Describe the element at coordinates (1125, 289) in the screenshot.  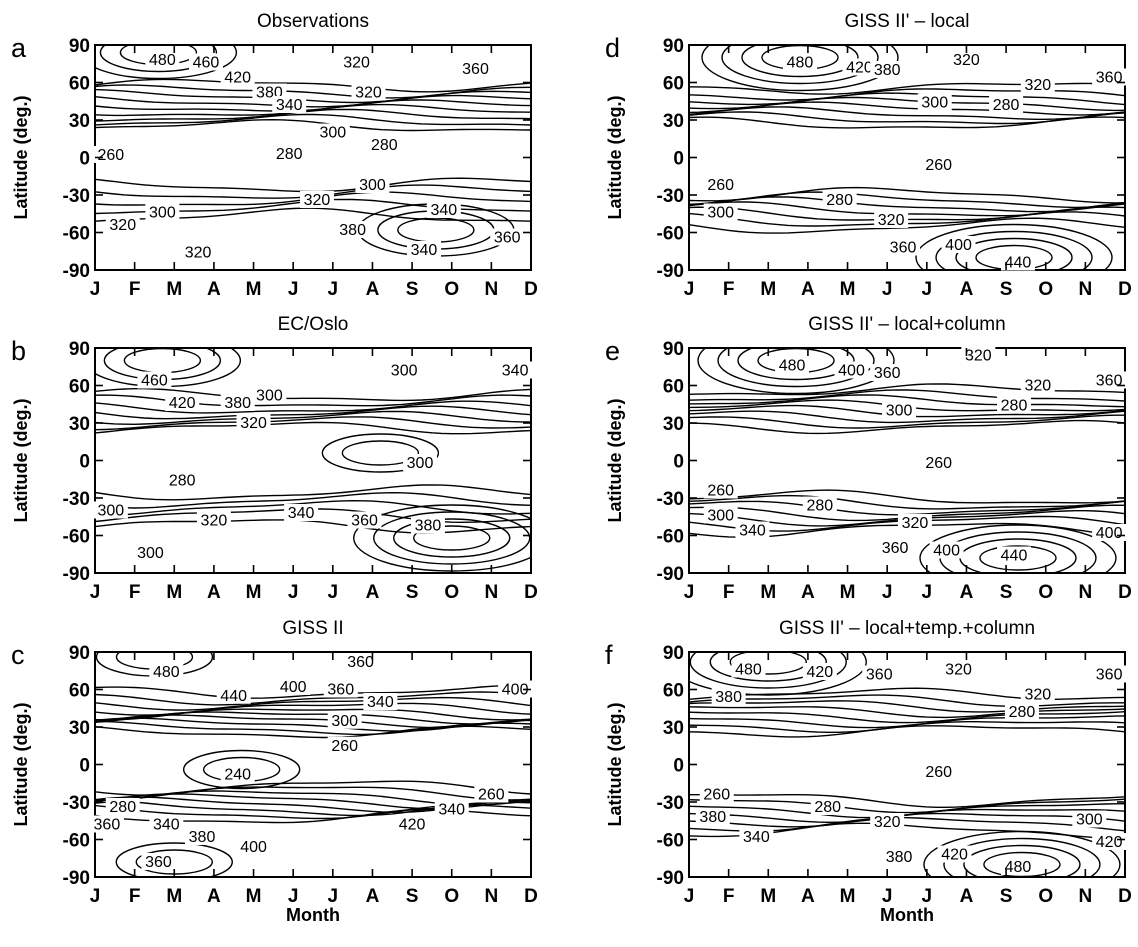
I see `x-tick-label: D` at that location.